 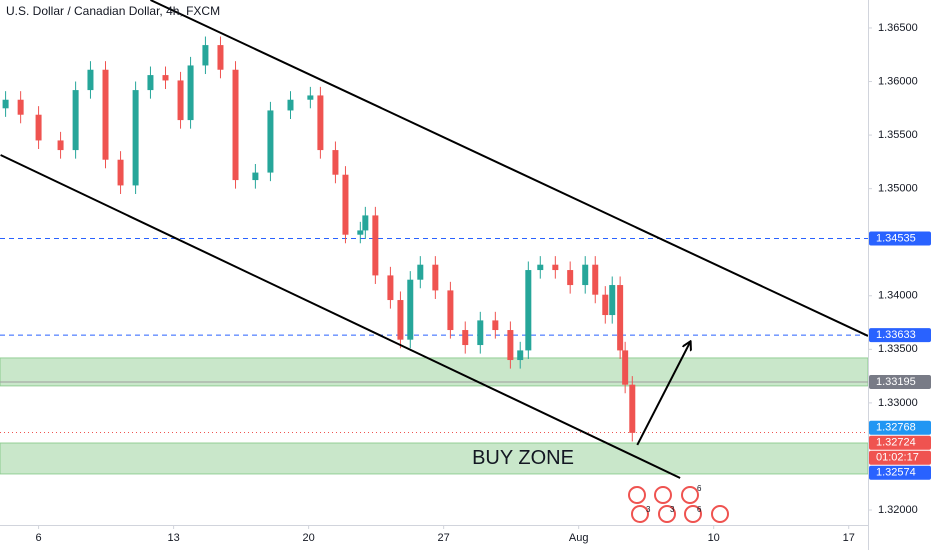 I want to click on chart-title: U.S. Dollar / Canadian Dollar, 4h, FXCM, so click(x=113, y=11).